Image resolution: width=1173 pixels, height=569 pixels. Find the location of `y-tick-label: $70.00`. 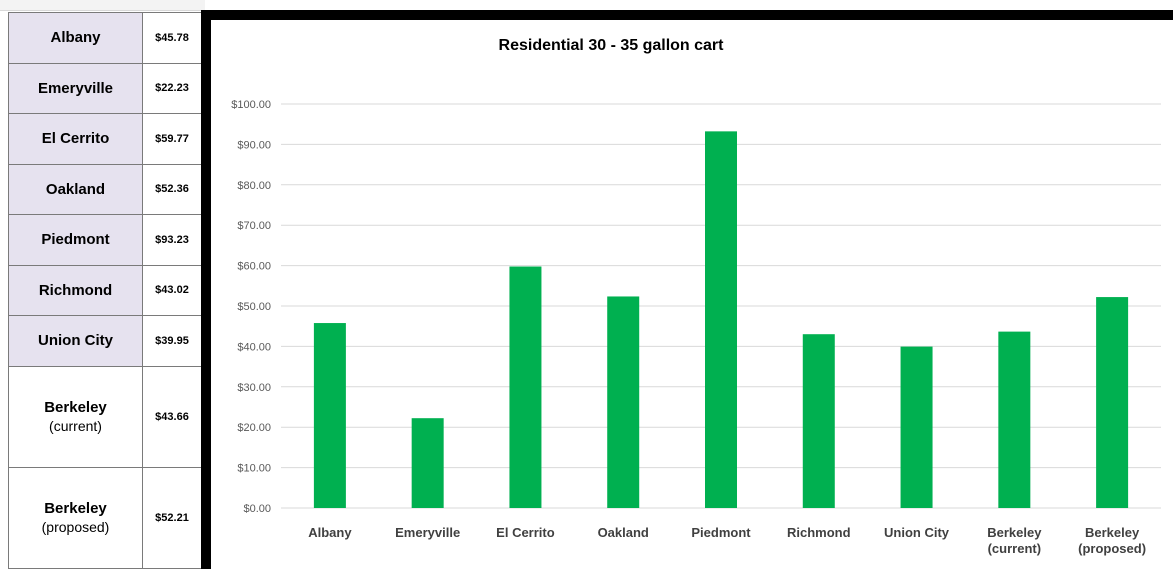

y-tick-label: $70.00 is located at coordinates (254, 226).